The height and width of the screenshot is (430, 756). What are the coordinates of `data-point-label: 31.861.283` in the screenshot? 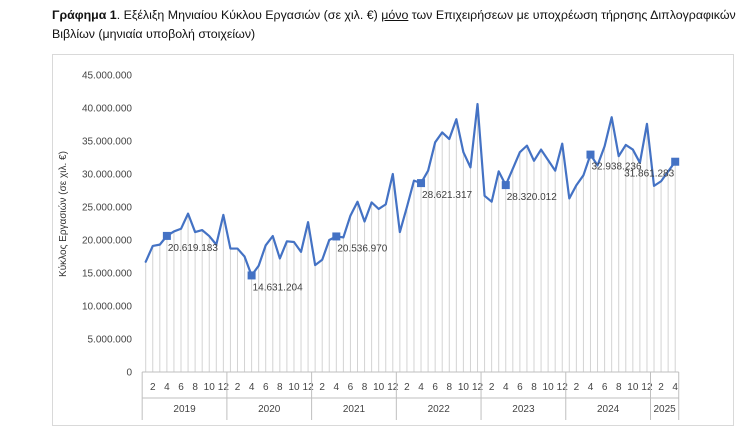 It's located at (649, 174).